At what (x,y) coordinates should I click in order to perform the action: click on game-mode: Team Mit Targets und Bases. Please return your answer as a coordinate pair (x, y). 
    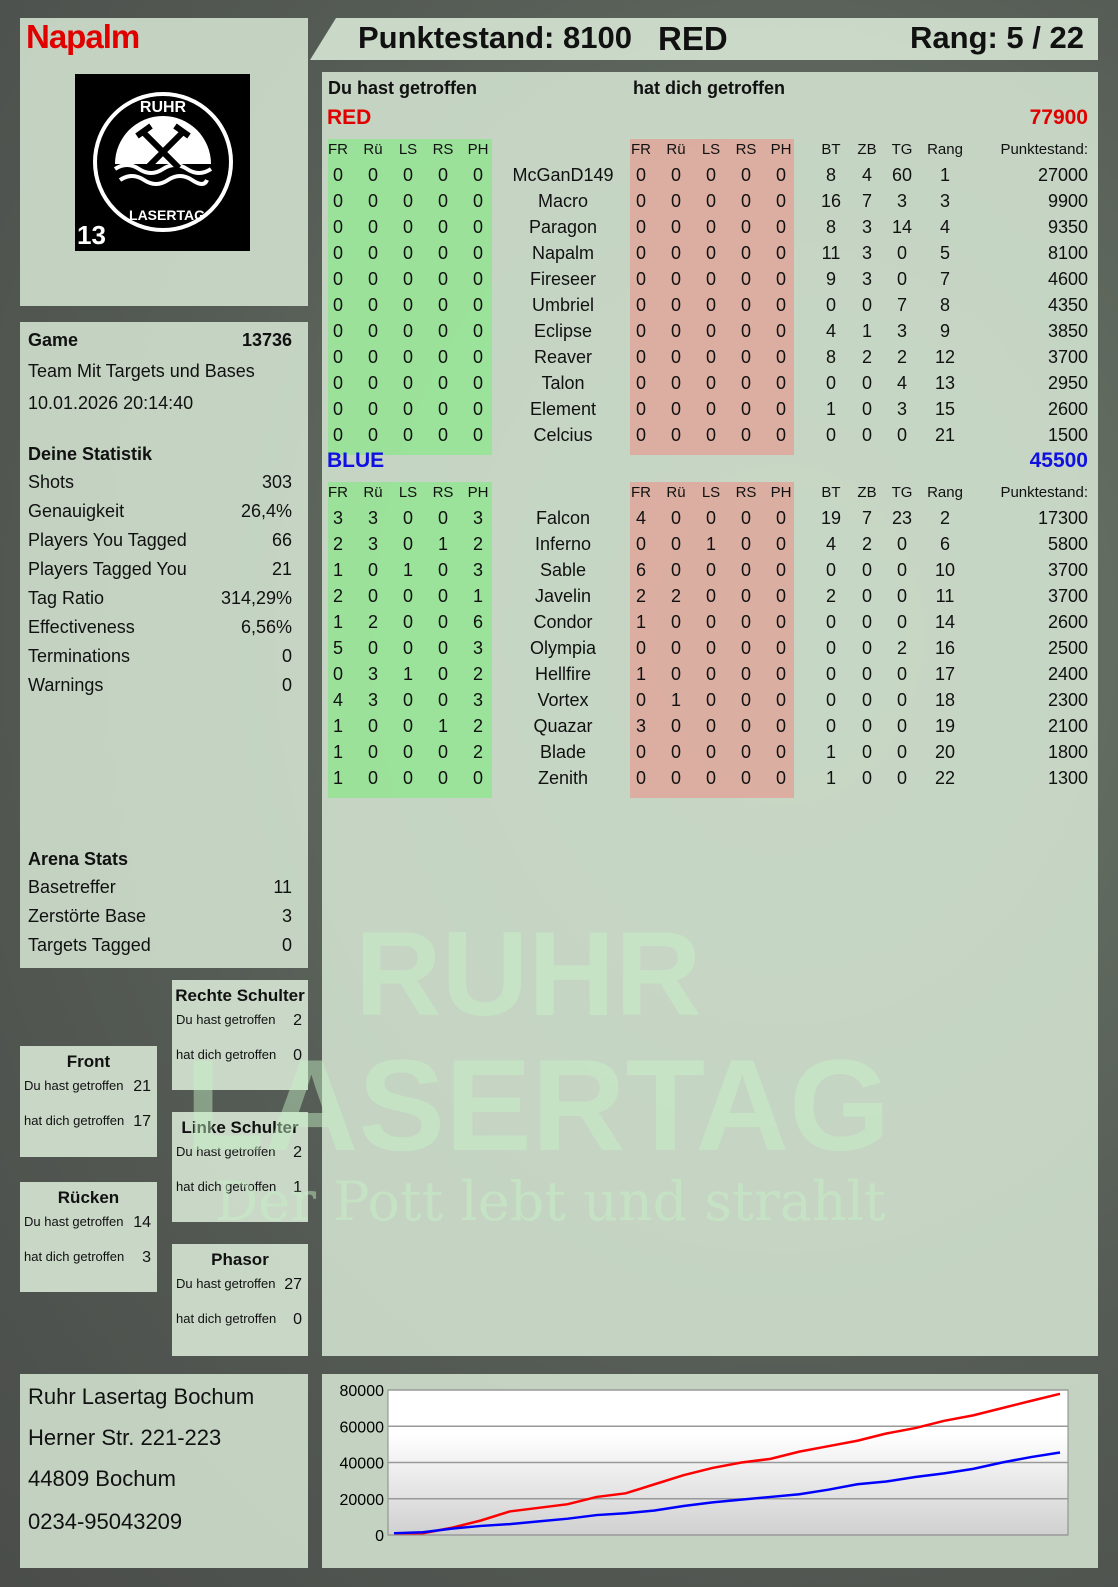
    Looking at the image, I should click on (141, 371).